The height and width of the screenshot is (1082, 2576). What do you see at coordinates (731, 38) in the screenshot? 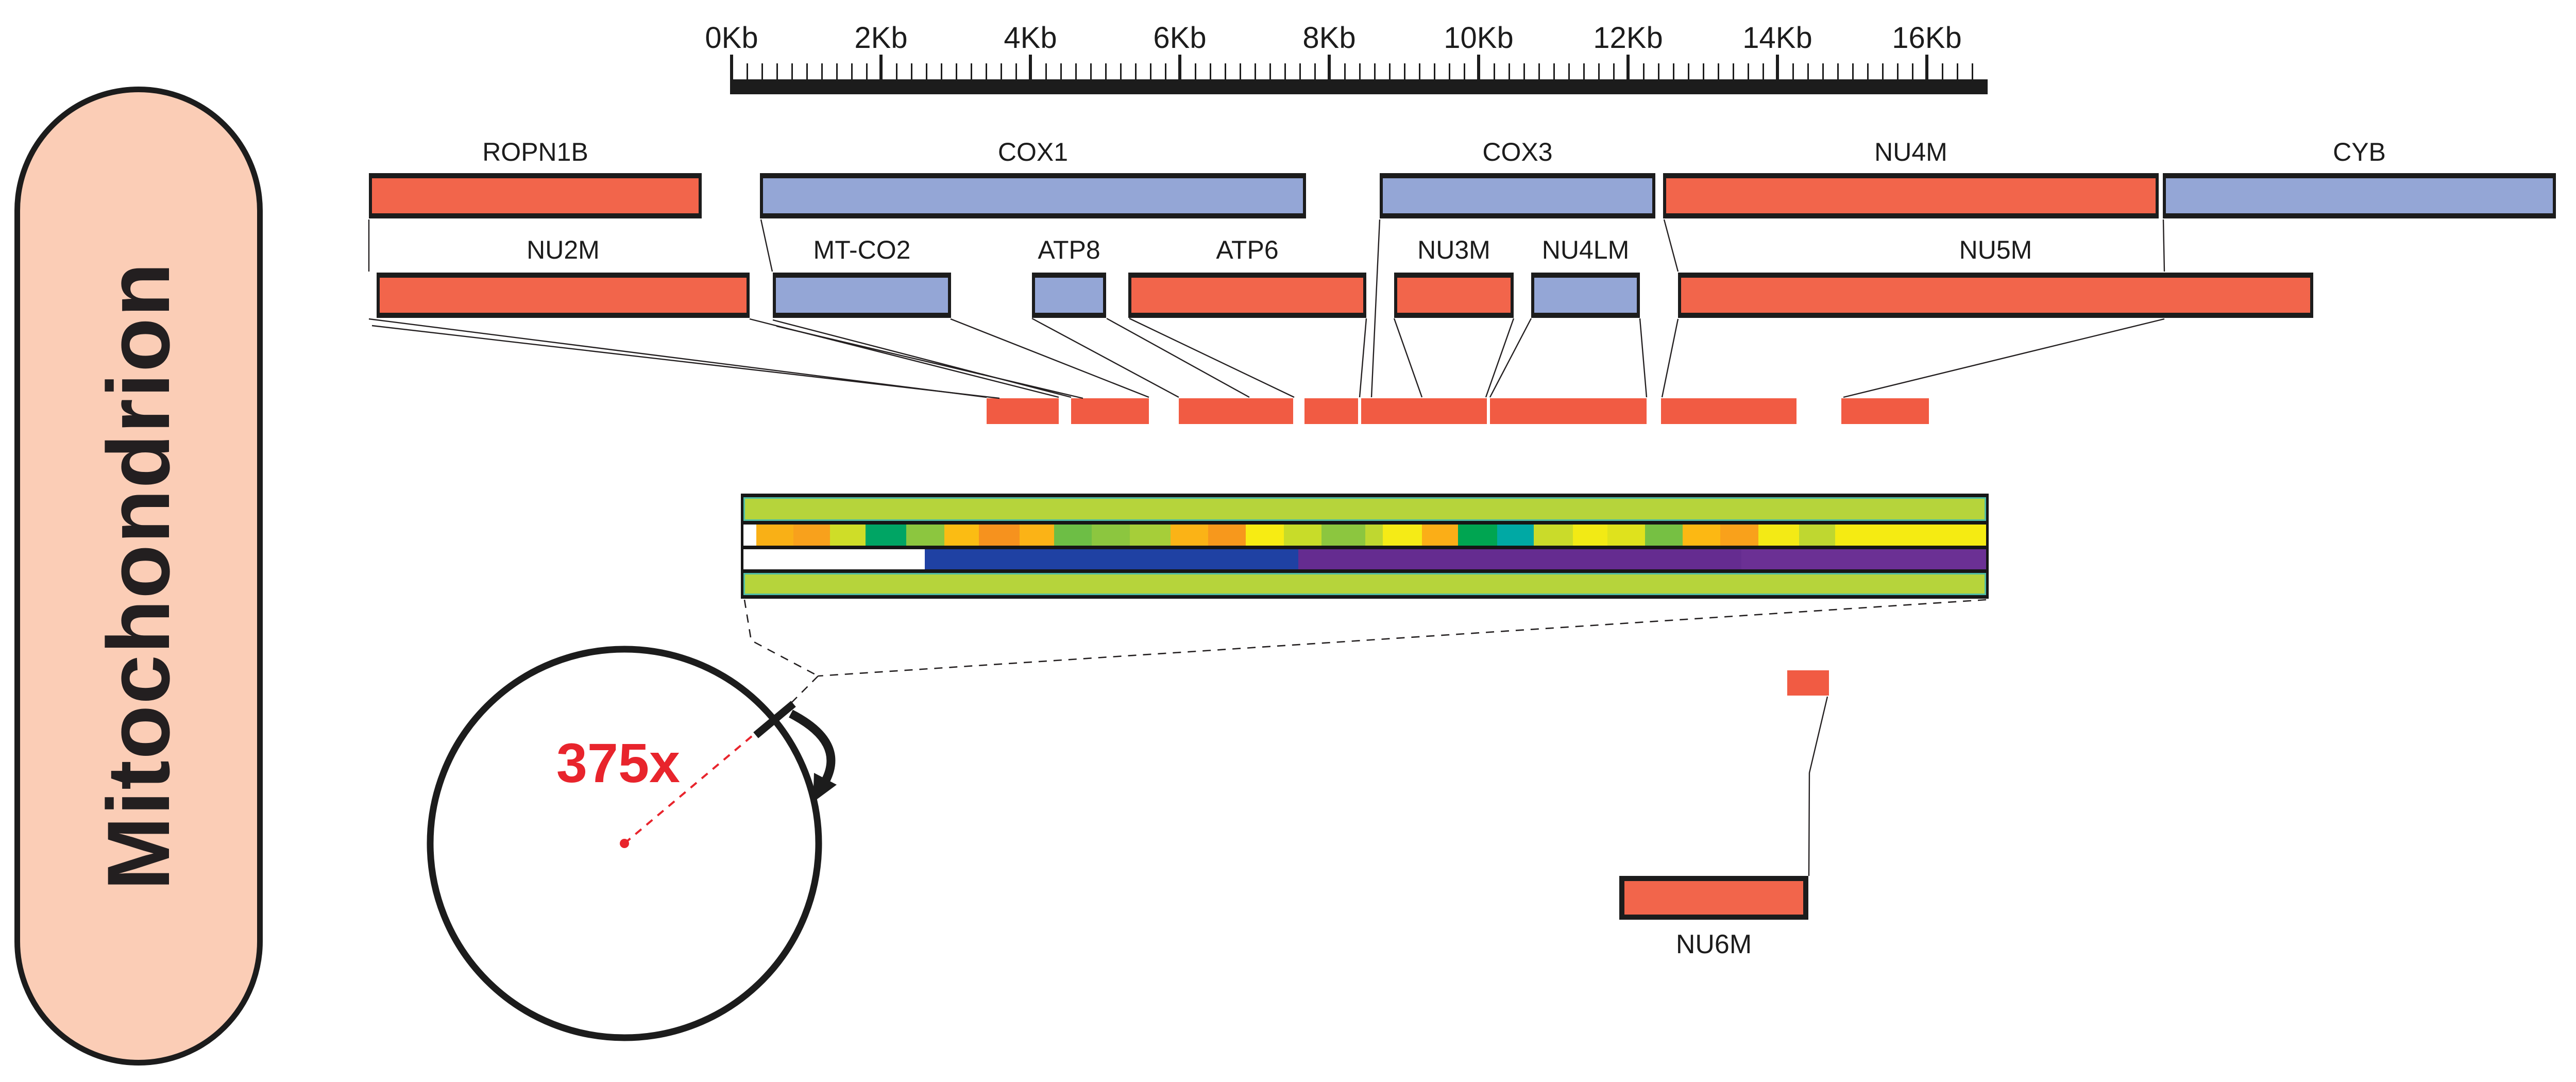
I see `ruler-tick-label: 0Kb` at bounding box center [731, 38].